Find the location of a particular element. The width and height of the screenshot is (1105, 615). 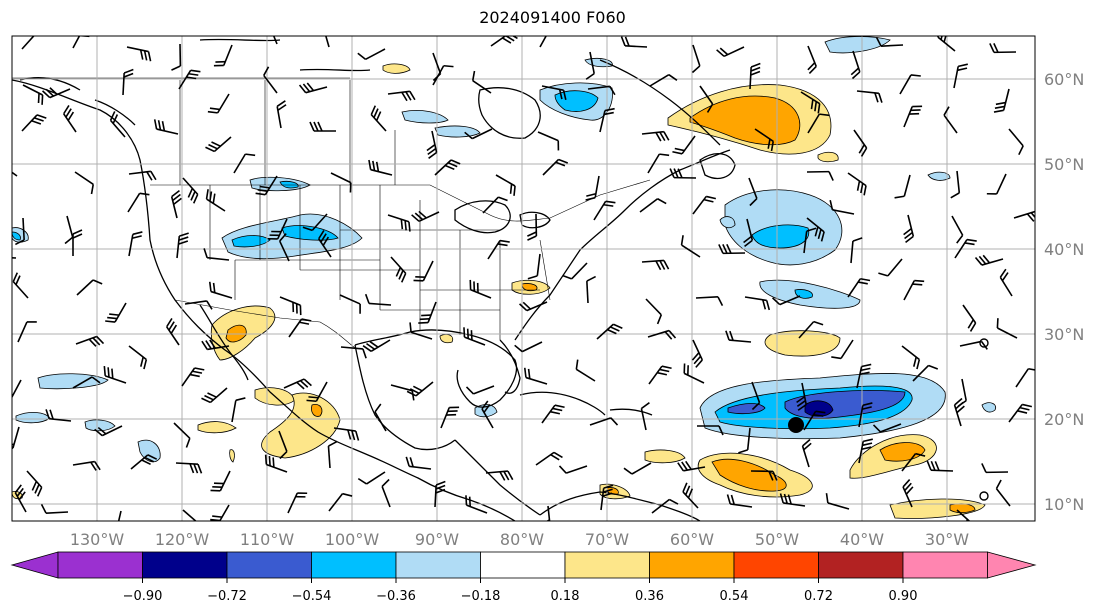

colorbar-tick-label: −0.18 is located at coordinates (481, 596).